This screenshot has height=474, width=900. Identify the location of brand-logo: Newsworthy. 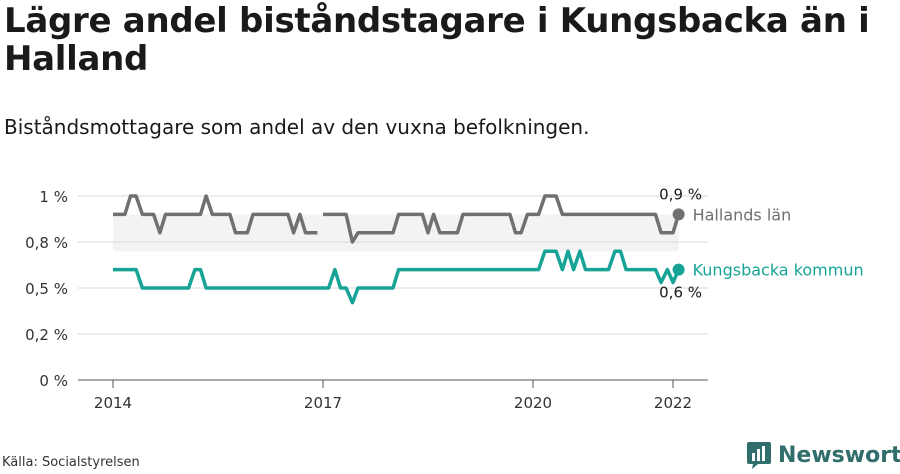
(823, 455).